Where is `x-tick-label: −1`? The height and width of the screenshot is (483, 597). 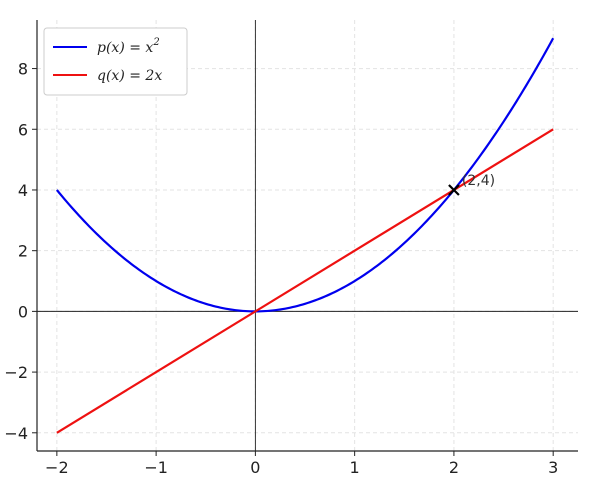
x-tick-label: −1 is located at coordinates (156, 467).